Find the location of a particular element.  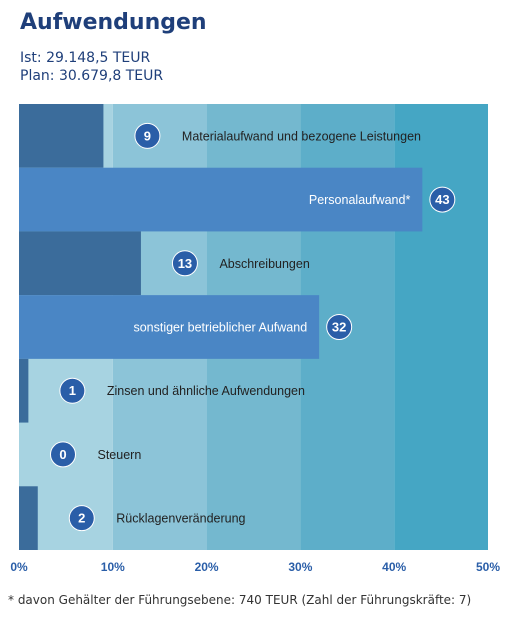

category-label: Zinsen und ähnliche Aufwendungen is located at coordinates (206, 391).